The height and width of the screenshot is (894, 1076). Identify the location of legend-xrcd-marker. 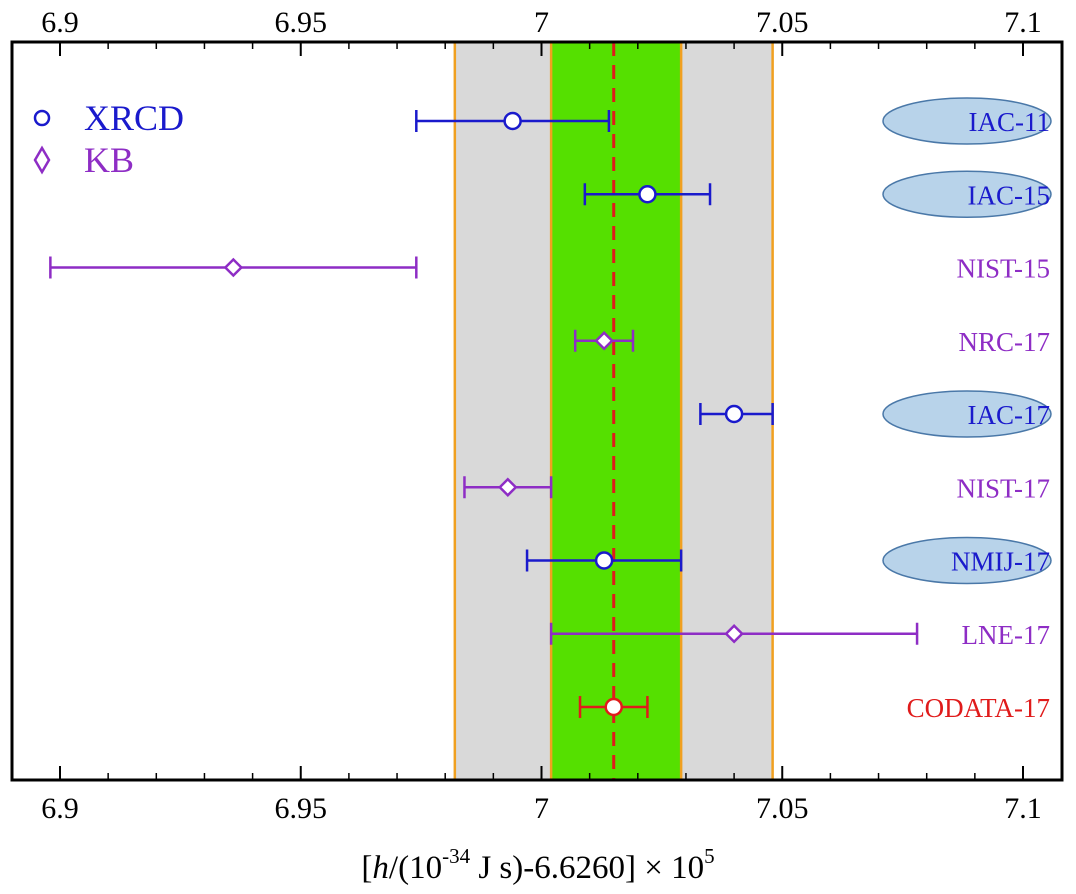
(42, 118).